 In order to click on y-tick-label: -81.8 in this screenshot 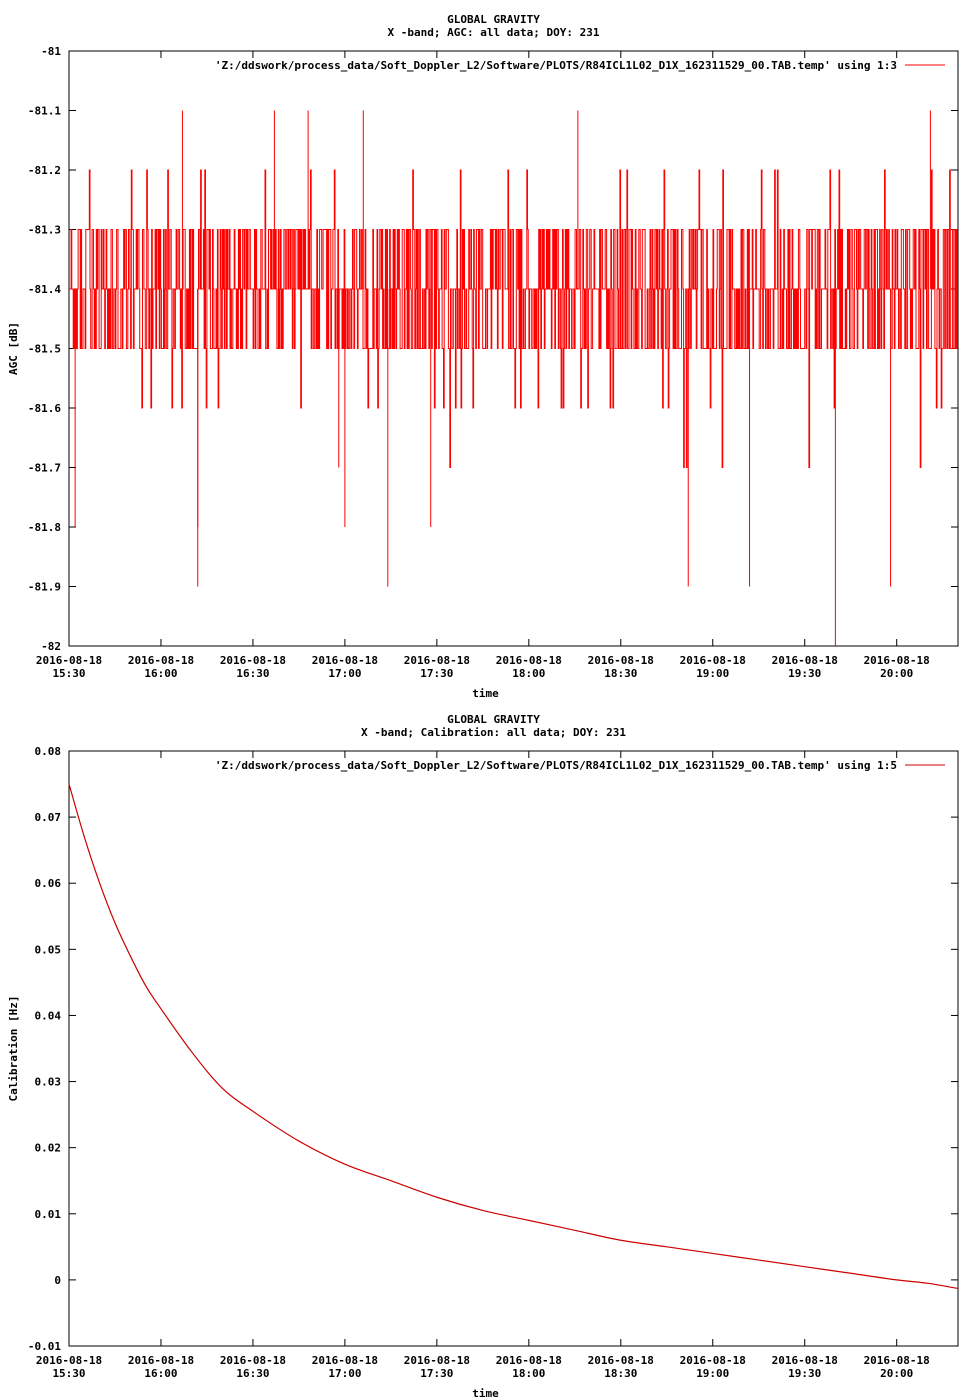, I will do `click(44, 527)`.